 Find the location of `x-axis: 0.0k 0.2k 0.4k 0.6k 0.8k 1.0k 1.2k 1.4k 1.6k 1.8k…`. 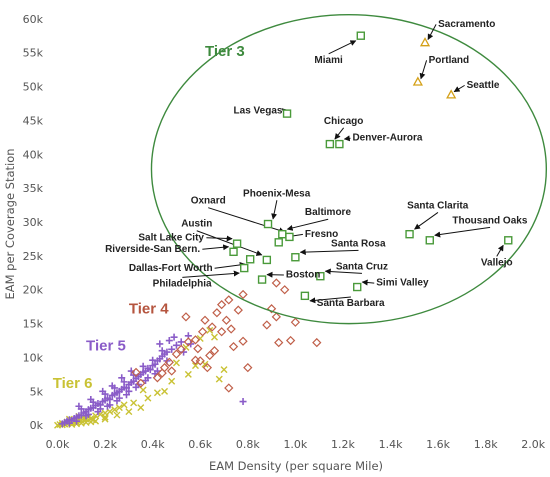

x-axis: 0.0k 0.2k 0.4k 0.6k 0.8k 1.0k 1.2k 1.4k 1.6k 1.8k… is located at coordinates (296, 444).